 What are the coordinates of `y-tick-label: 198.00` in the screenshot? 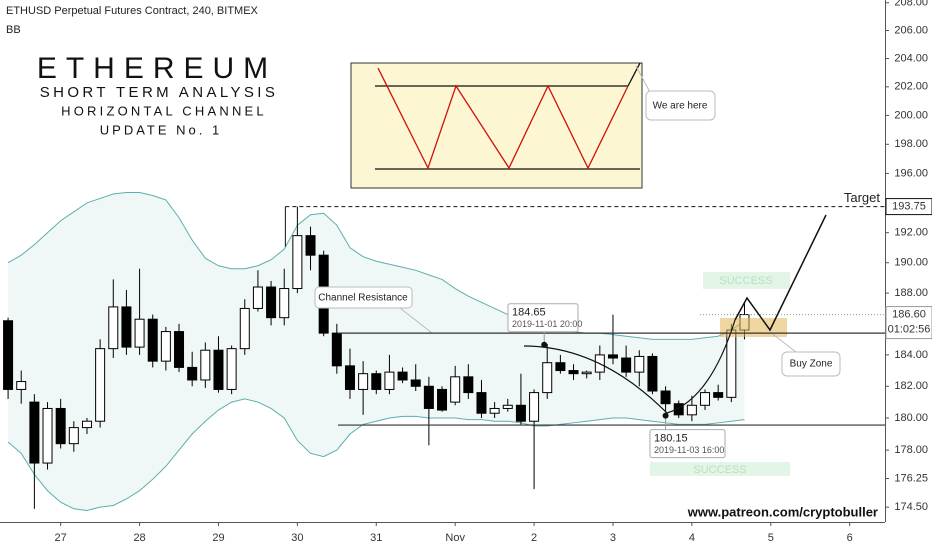 It's located at (911, 144).